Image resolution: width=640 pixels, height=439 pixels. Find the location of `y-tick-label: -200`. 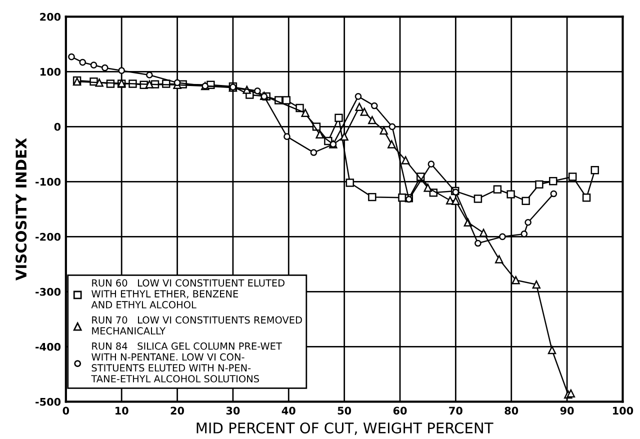

y-tick-label: -200 is located at coordinates (48, 236).